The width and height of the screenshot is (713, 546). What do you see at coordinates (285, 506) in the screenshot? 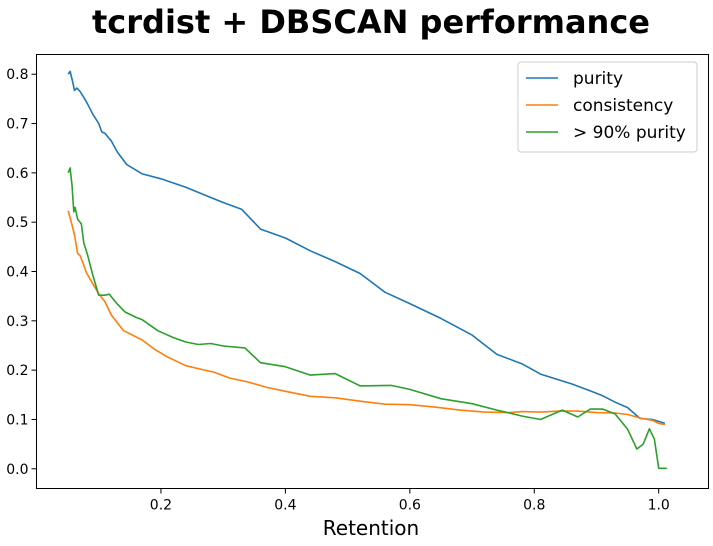
I see `x-tick-label: 0.4` at bounding box center [285, 506].